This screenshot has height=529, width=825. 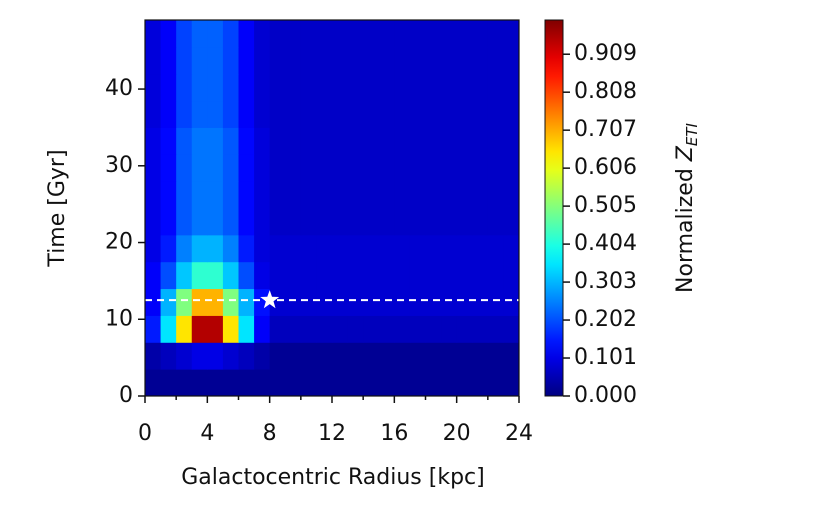 I want to click on colorbar-tick-label: 0.909, so click(x=605, y=53).